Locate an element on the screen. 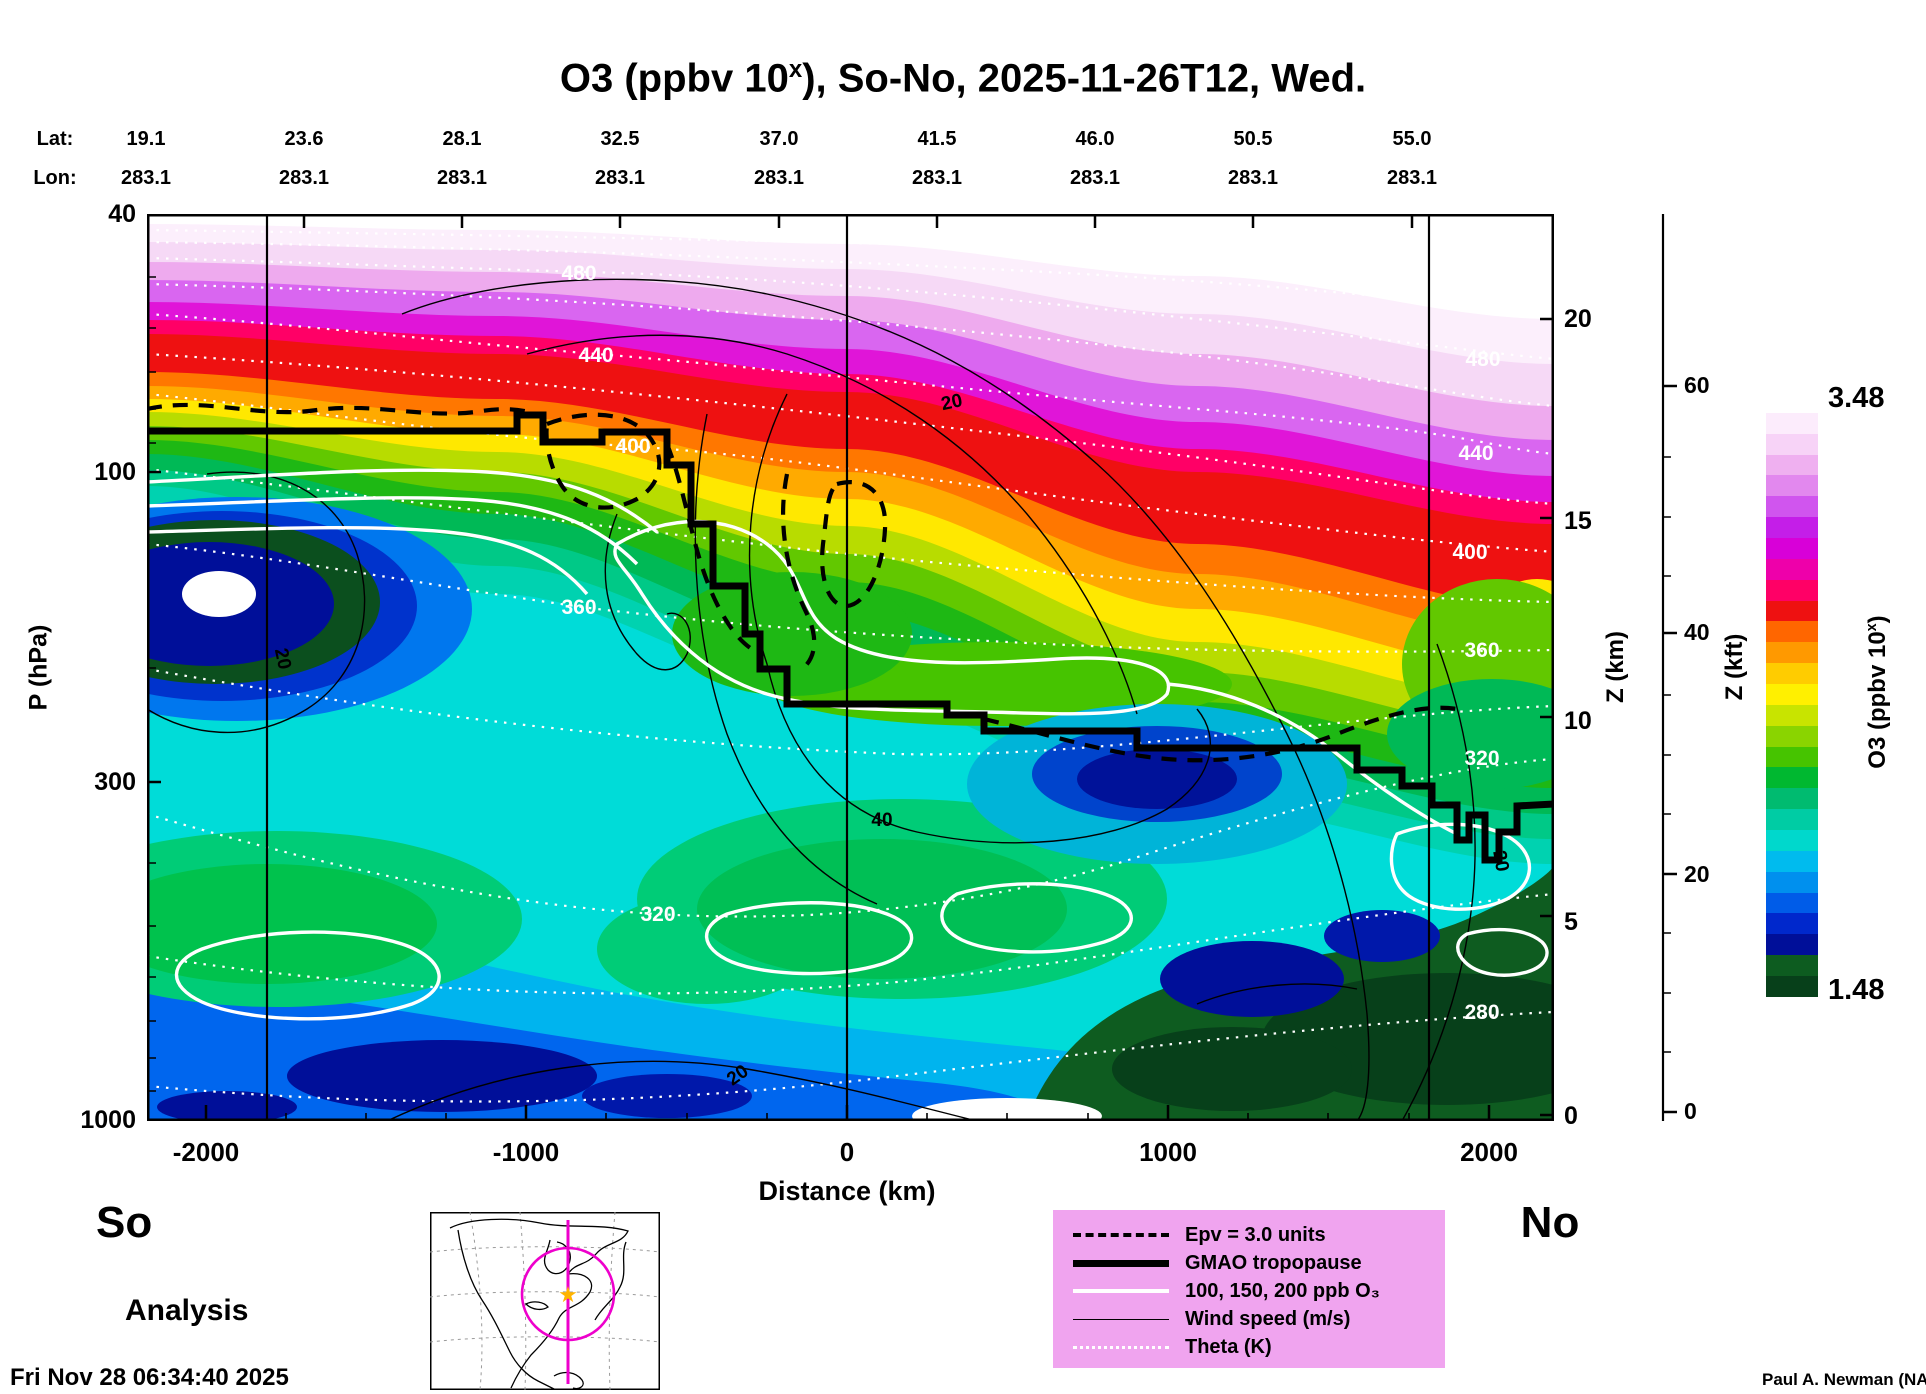  legend-label: Epv = 3.0 units is located at coordinates (1255, 1234).